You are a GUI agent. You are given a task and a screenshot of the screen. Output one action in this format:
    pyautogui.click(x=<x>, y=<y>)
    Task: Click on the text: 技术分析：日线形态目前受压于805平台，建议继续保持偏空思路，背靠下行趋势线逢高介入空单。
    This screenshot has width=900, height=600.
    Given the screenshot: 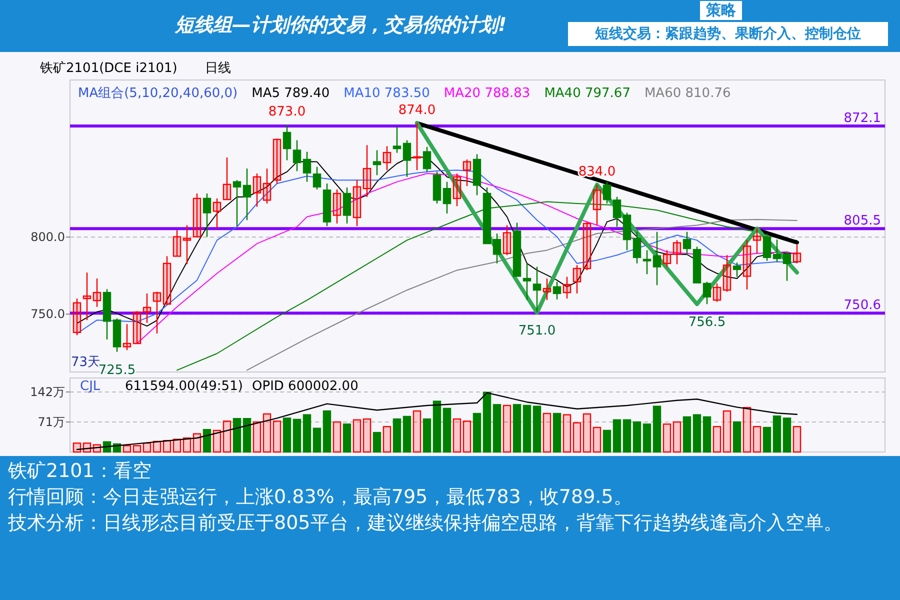 What is the action you would take?
    pyautogui.click(x=426, y=523)
    